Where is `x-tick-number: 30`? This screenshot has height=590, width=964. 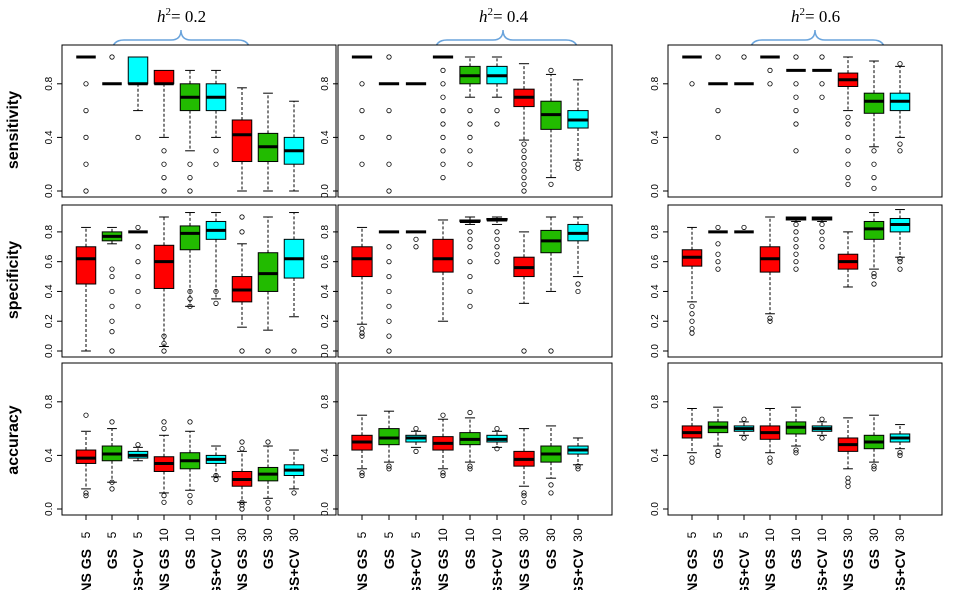
x-tick-number: 30 is located at coordinates (900, 535).